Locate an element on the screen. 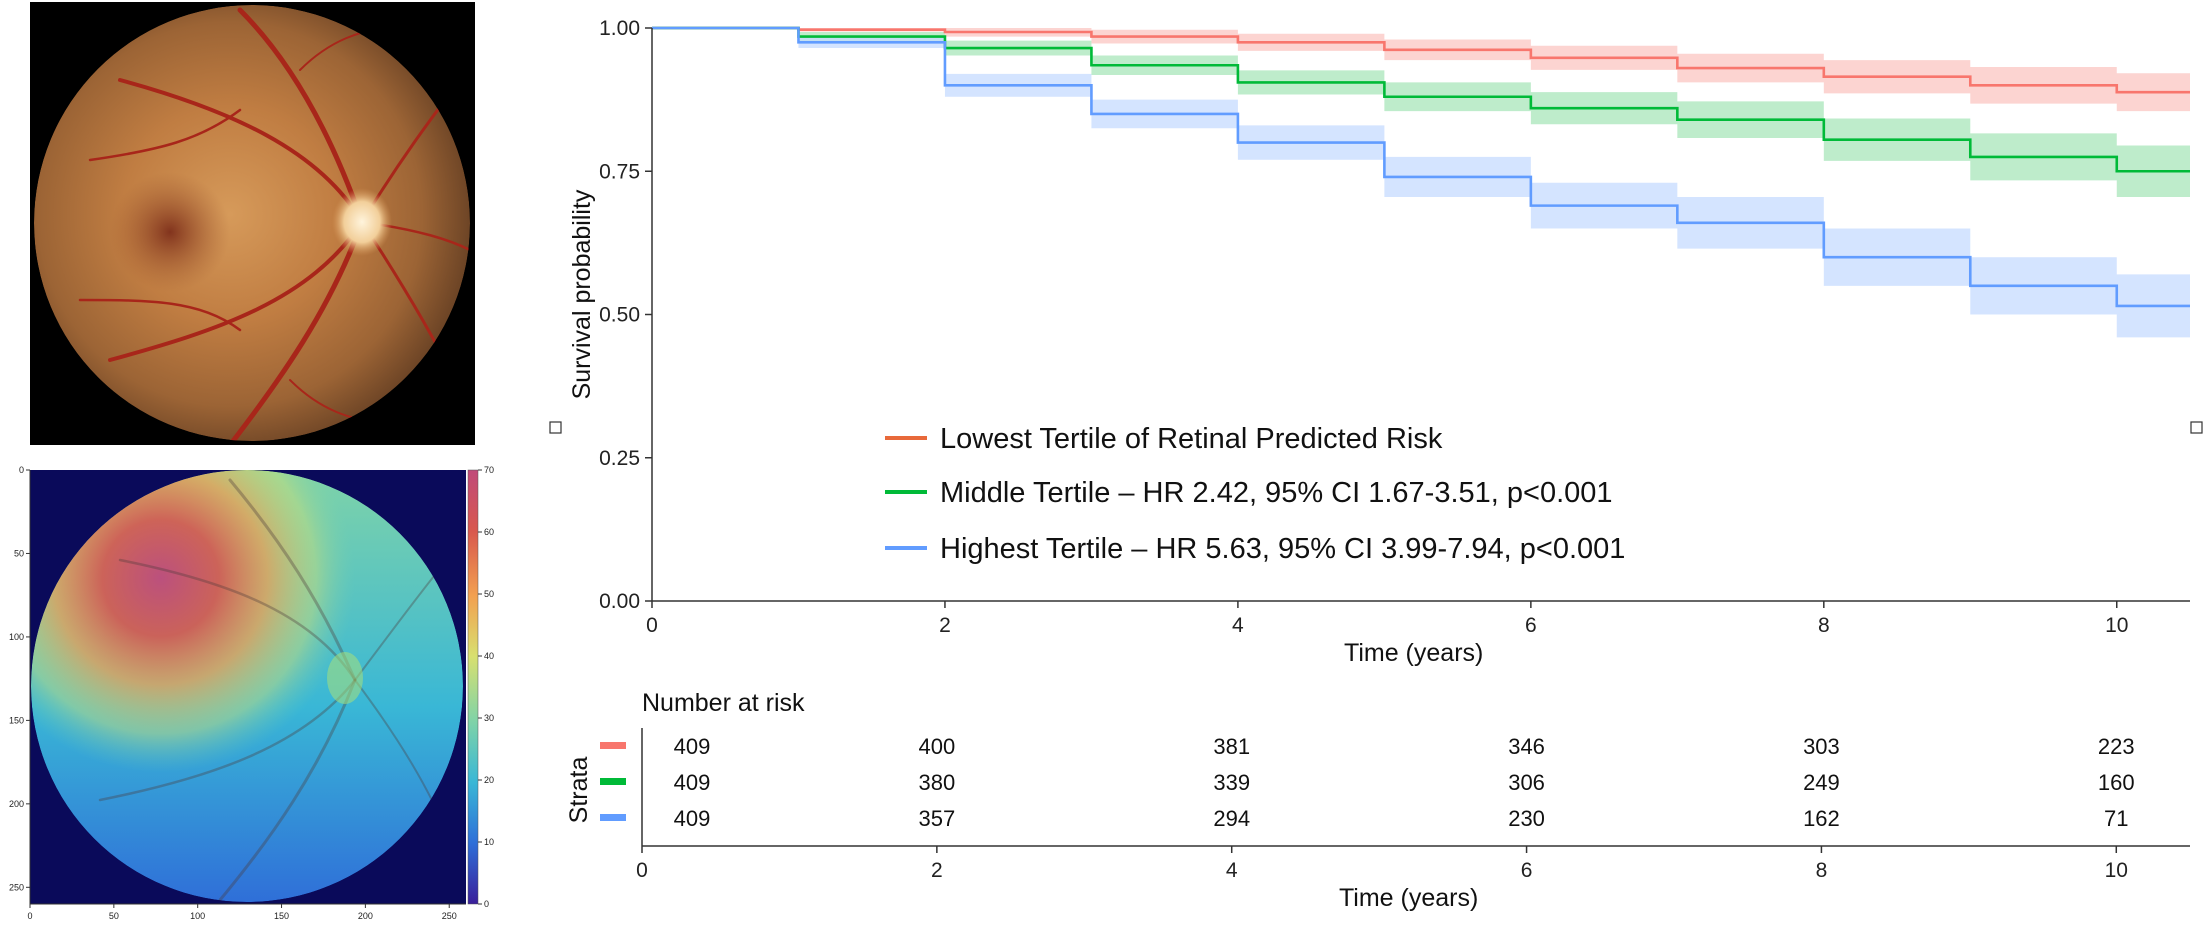  survival-line-lowest is located at coordinates (1421, 60).